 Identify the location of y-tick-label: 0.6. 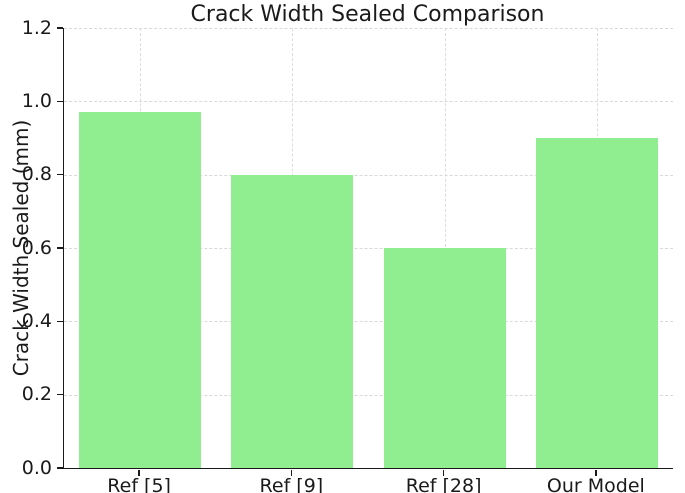
(36, 247).